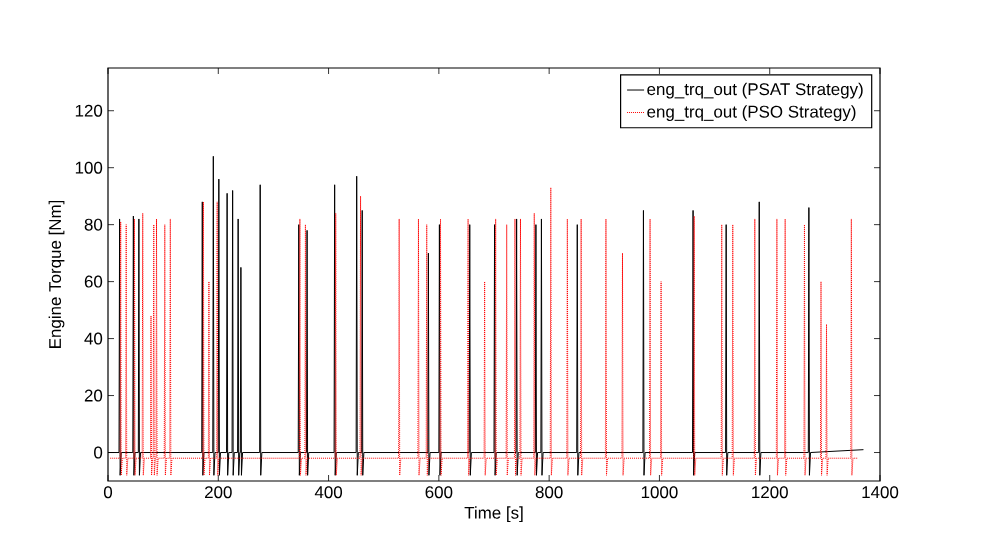 This screenshot has height=560, width=1008. What do you see at coordinates (93, 224) in the screenshot?
I see `y-tick-label: 80` at bounding box center [93, 224].